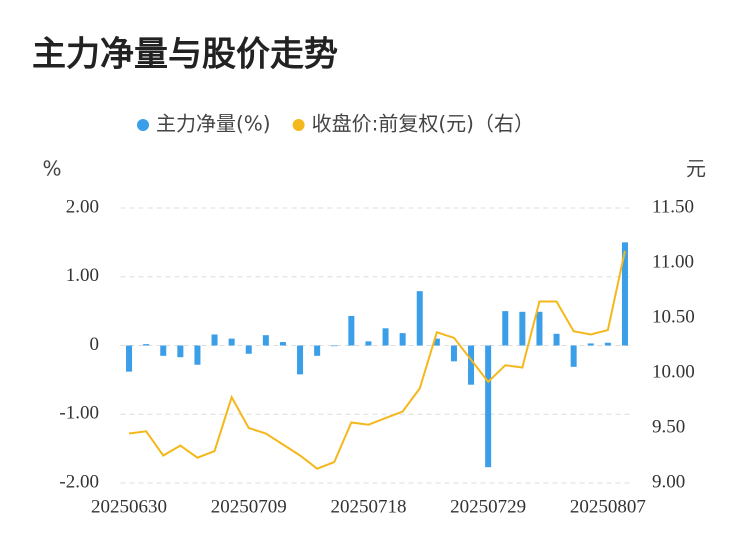 The height and width of the screenshot is (558, 750). I want to click on y2-tick-label: 11.00, so click(673, 261).